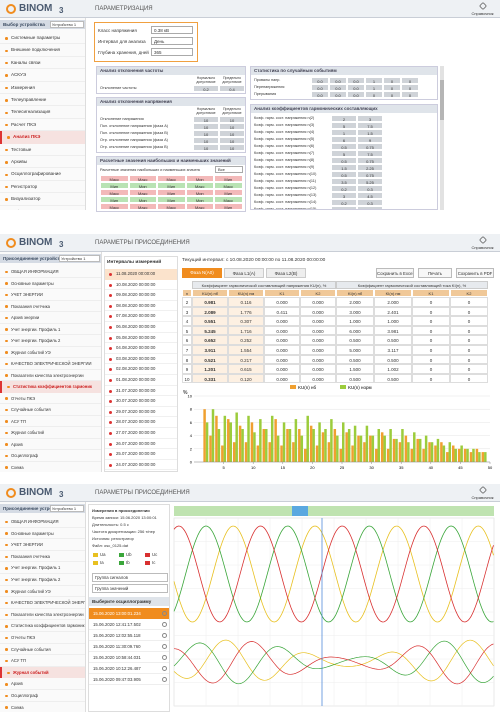 Image resolution: width=500 pixels, height=712 pixels. What do you see at coordinates (136, 337) in the screenshot?
I see `interval-date: 05.08.2020 00:00:00` at bounding box center [136, 337].